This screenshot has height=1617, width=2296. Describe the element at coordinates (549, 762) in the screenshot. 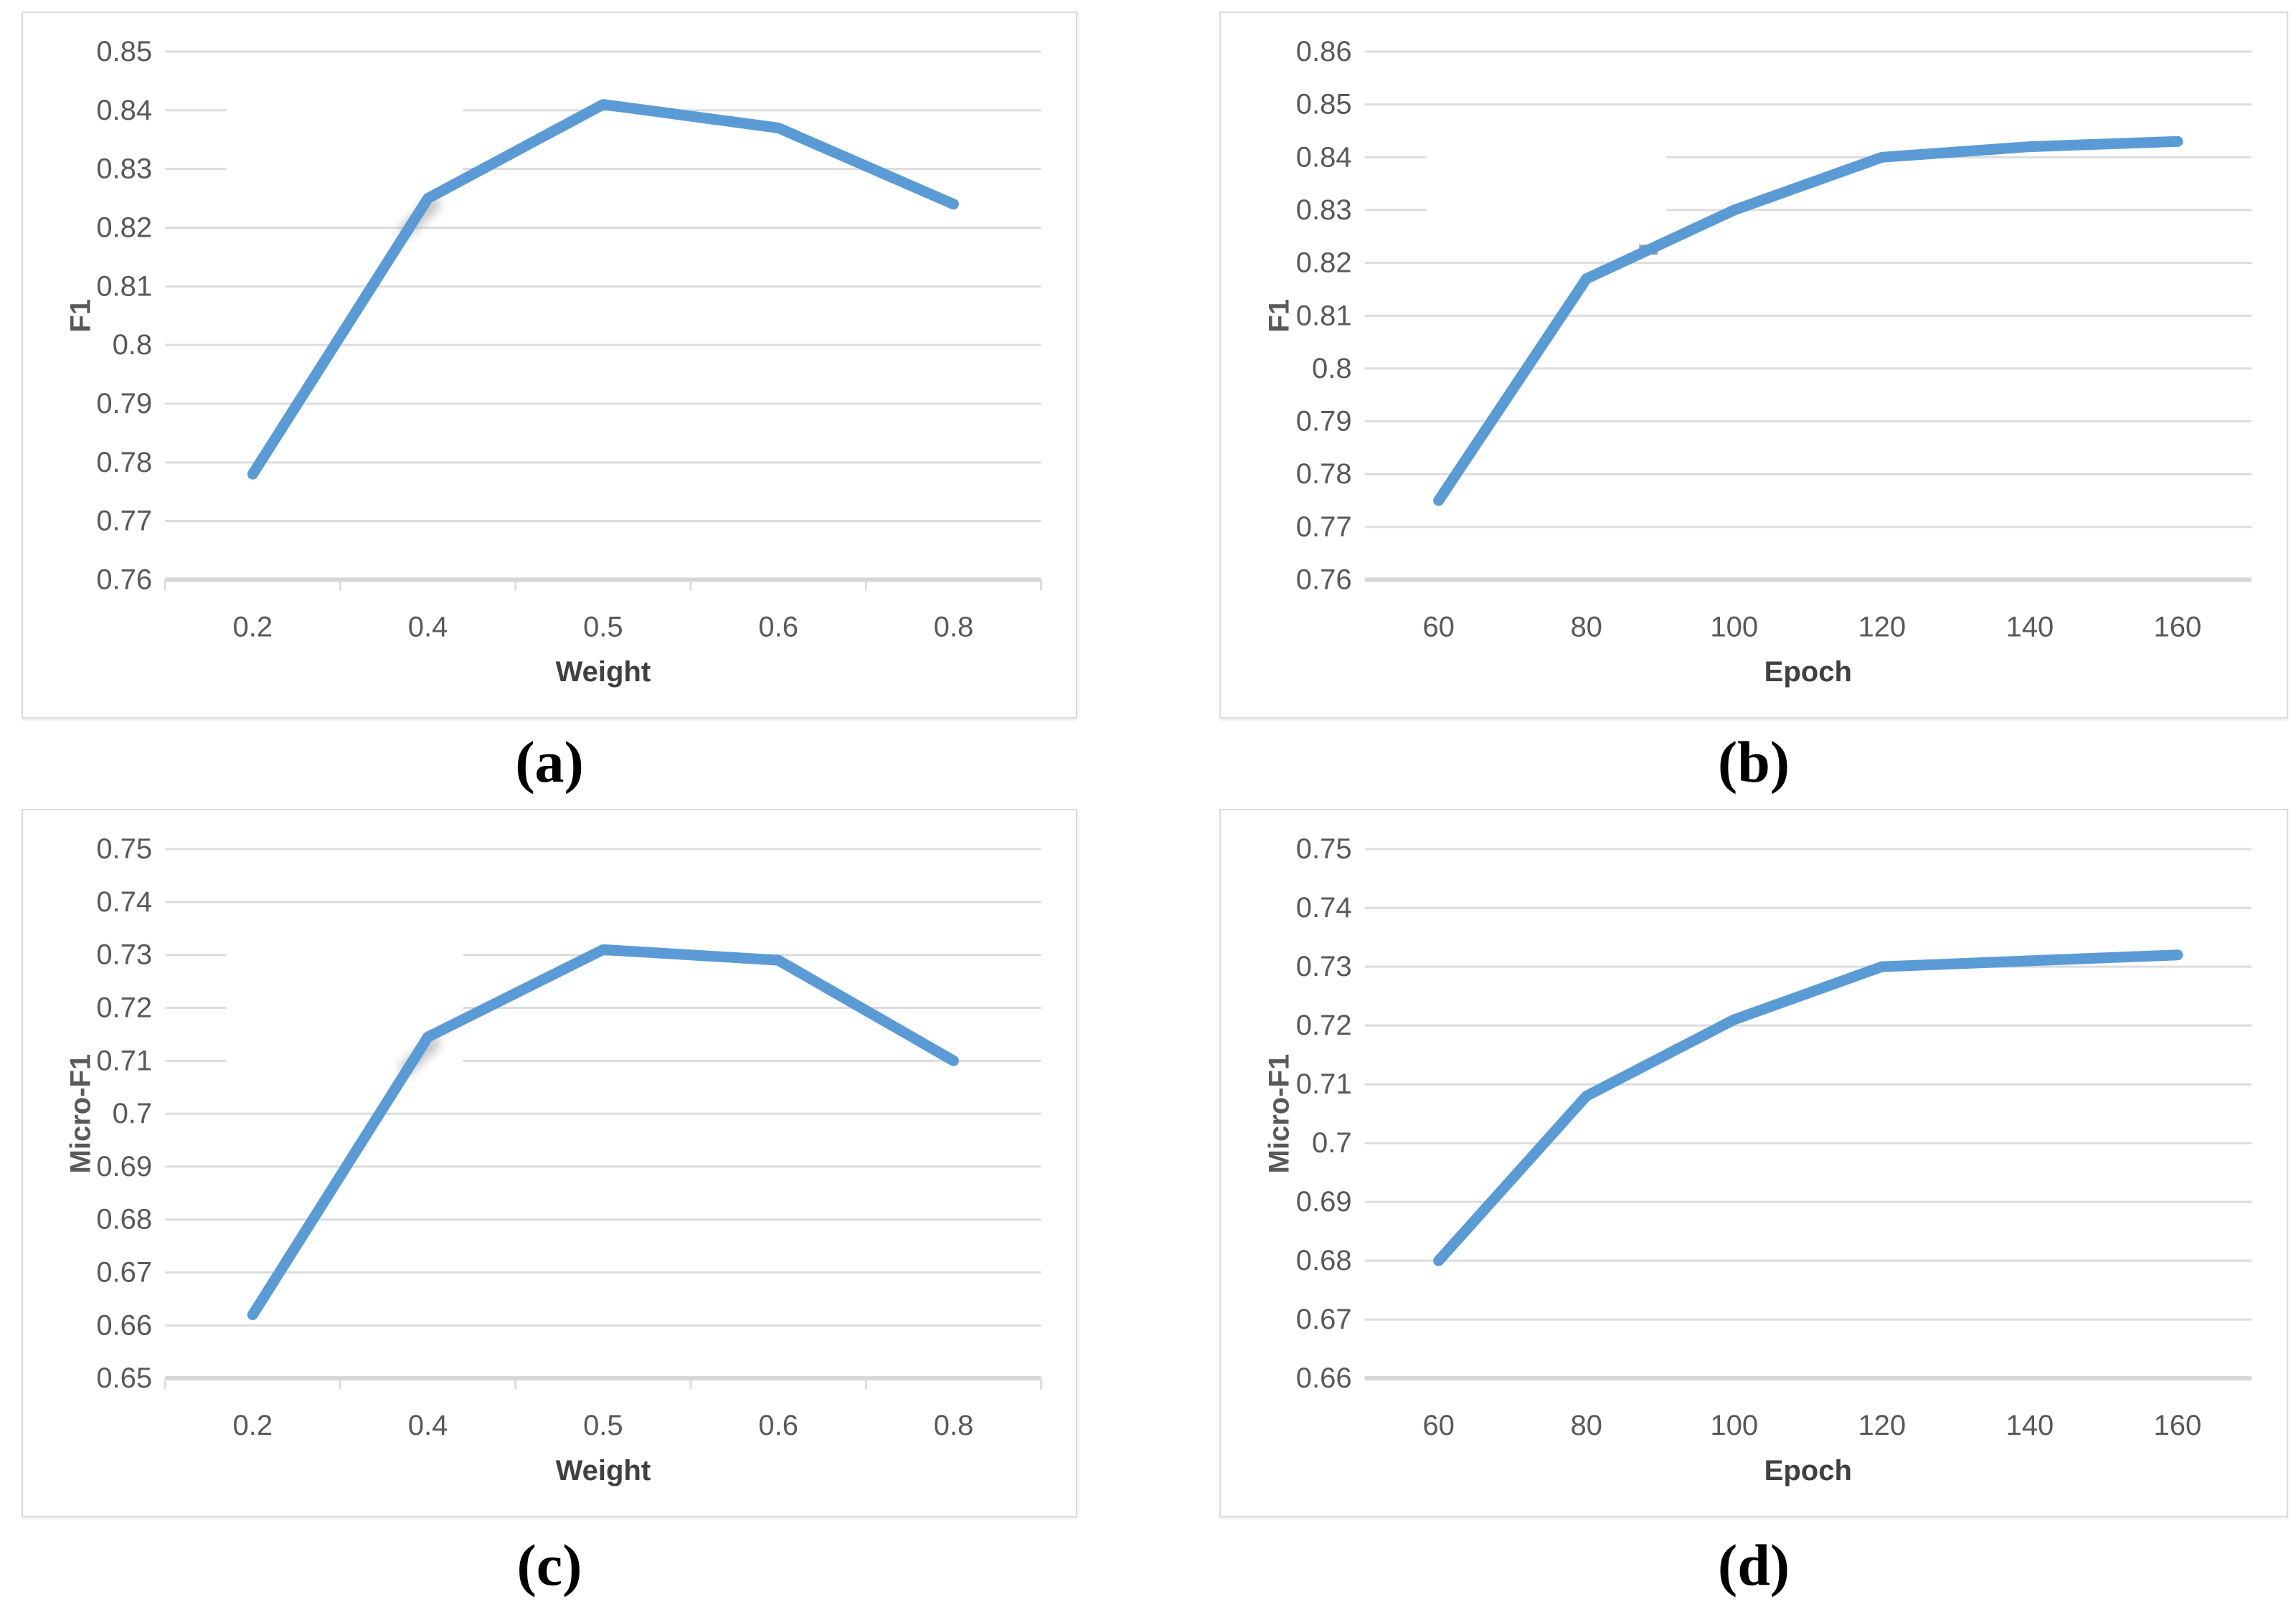

I see `caption-a: (a)` at that location.